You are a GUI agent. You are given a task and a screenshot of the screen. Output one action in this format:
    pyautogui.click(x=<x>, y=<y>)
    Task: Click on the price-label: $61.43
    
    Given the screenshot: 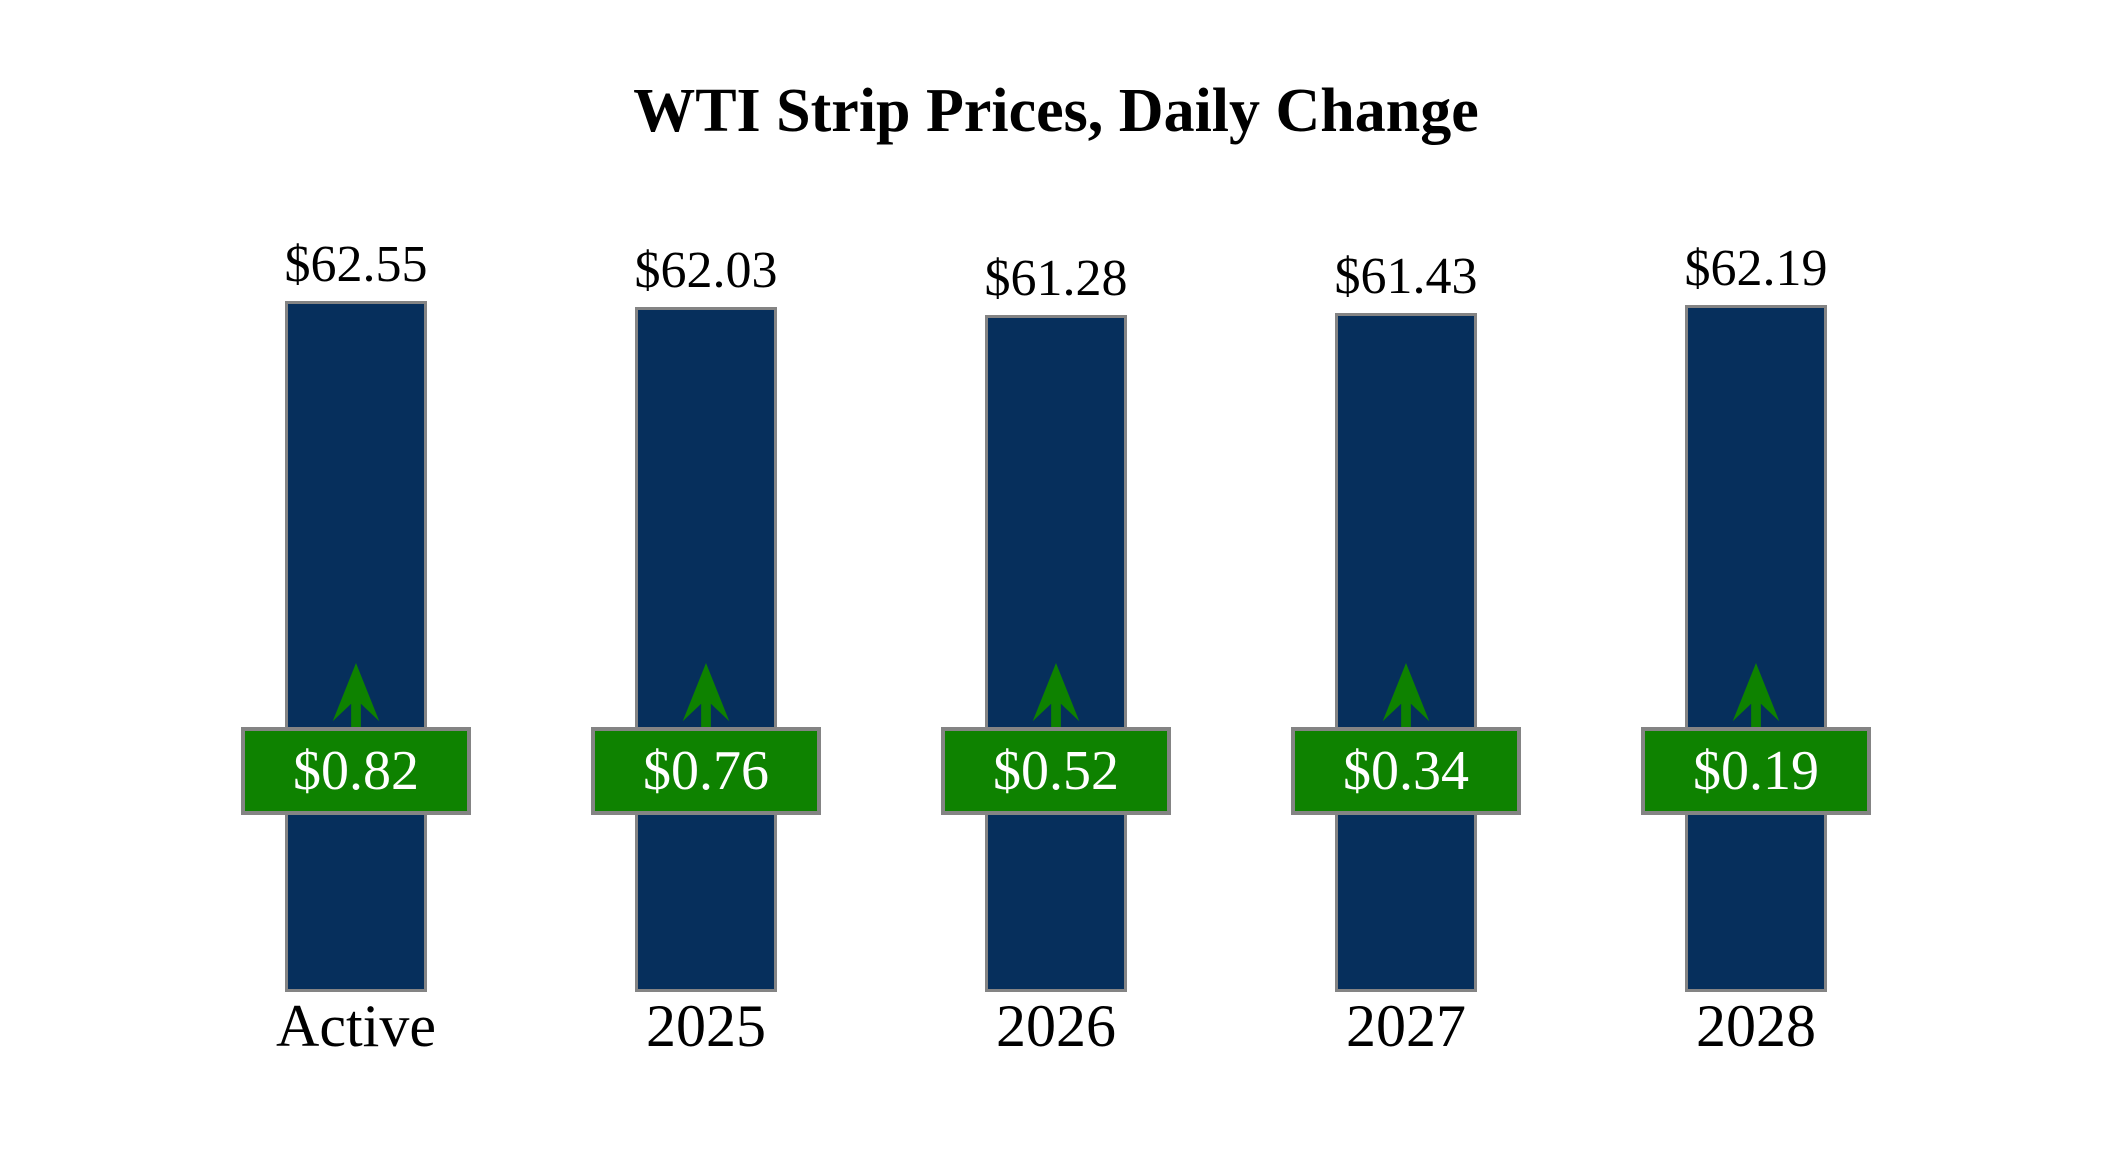 What is the action you would take?
    pyautogui.click(x=1406, y=276)
    